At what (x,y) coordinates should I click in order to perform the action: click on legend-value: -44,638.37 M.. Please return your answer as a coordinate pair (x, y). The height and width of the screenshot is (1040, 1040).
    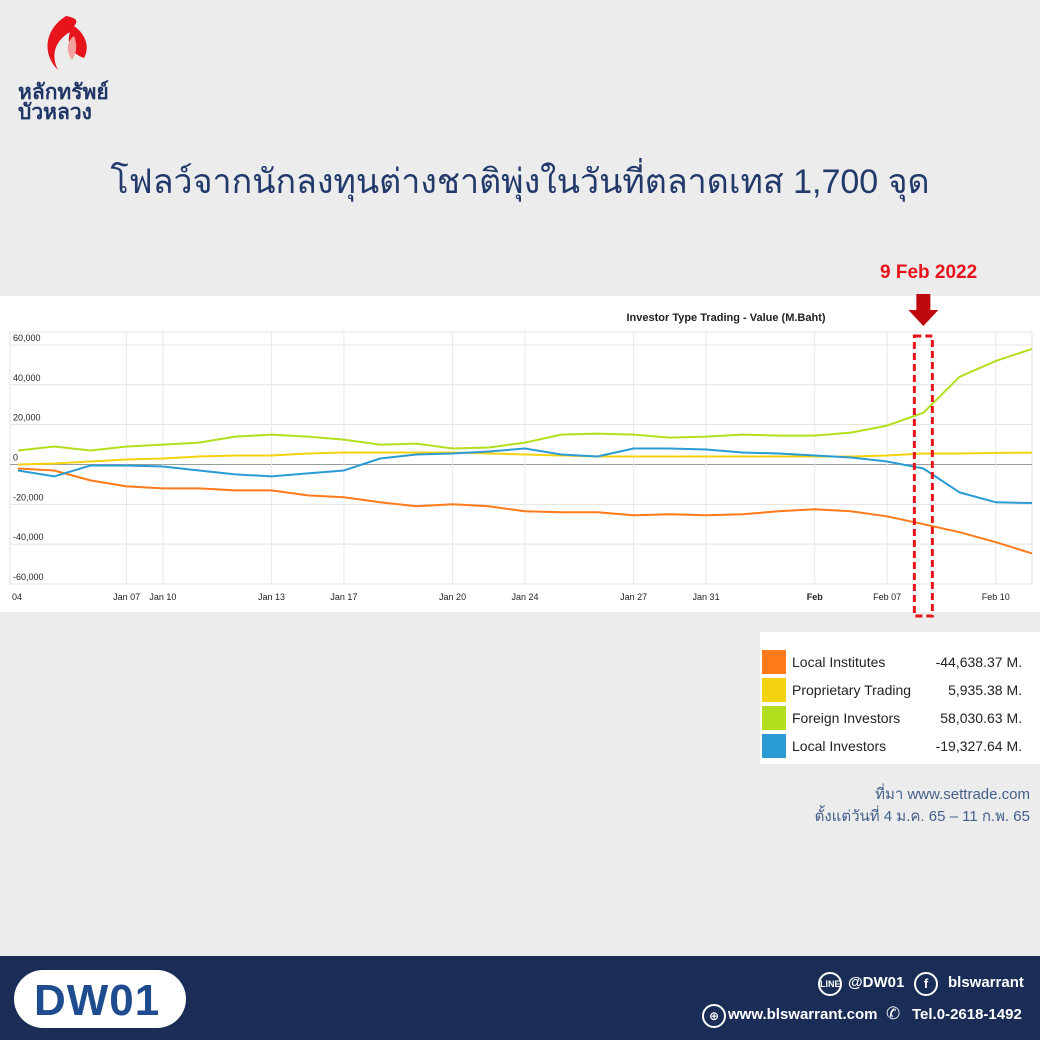
    Looking at the image, I should click on (978, 662).